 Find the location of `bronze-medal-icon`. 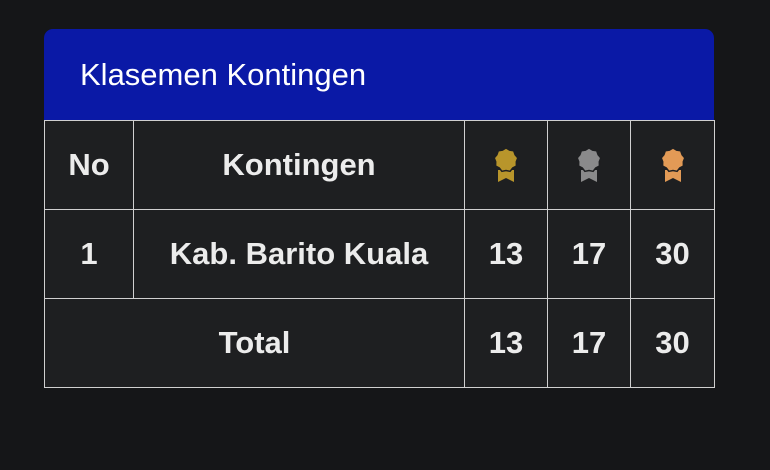

bronze-medal-icon is located at coordinates (672, 164).